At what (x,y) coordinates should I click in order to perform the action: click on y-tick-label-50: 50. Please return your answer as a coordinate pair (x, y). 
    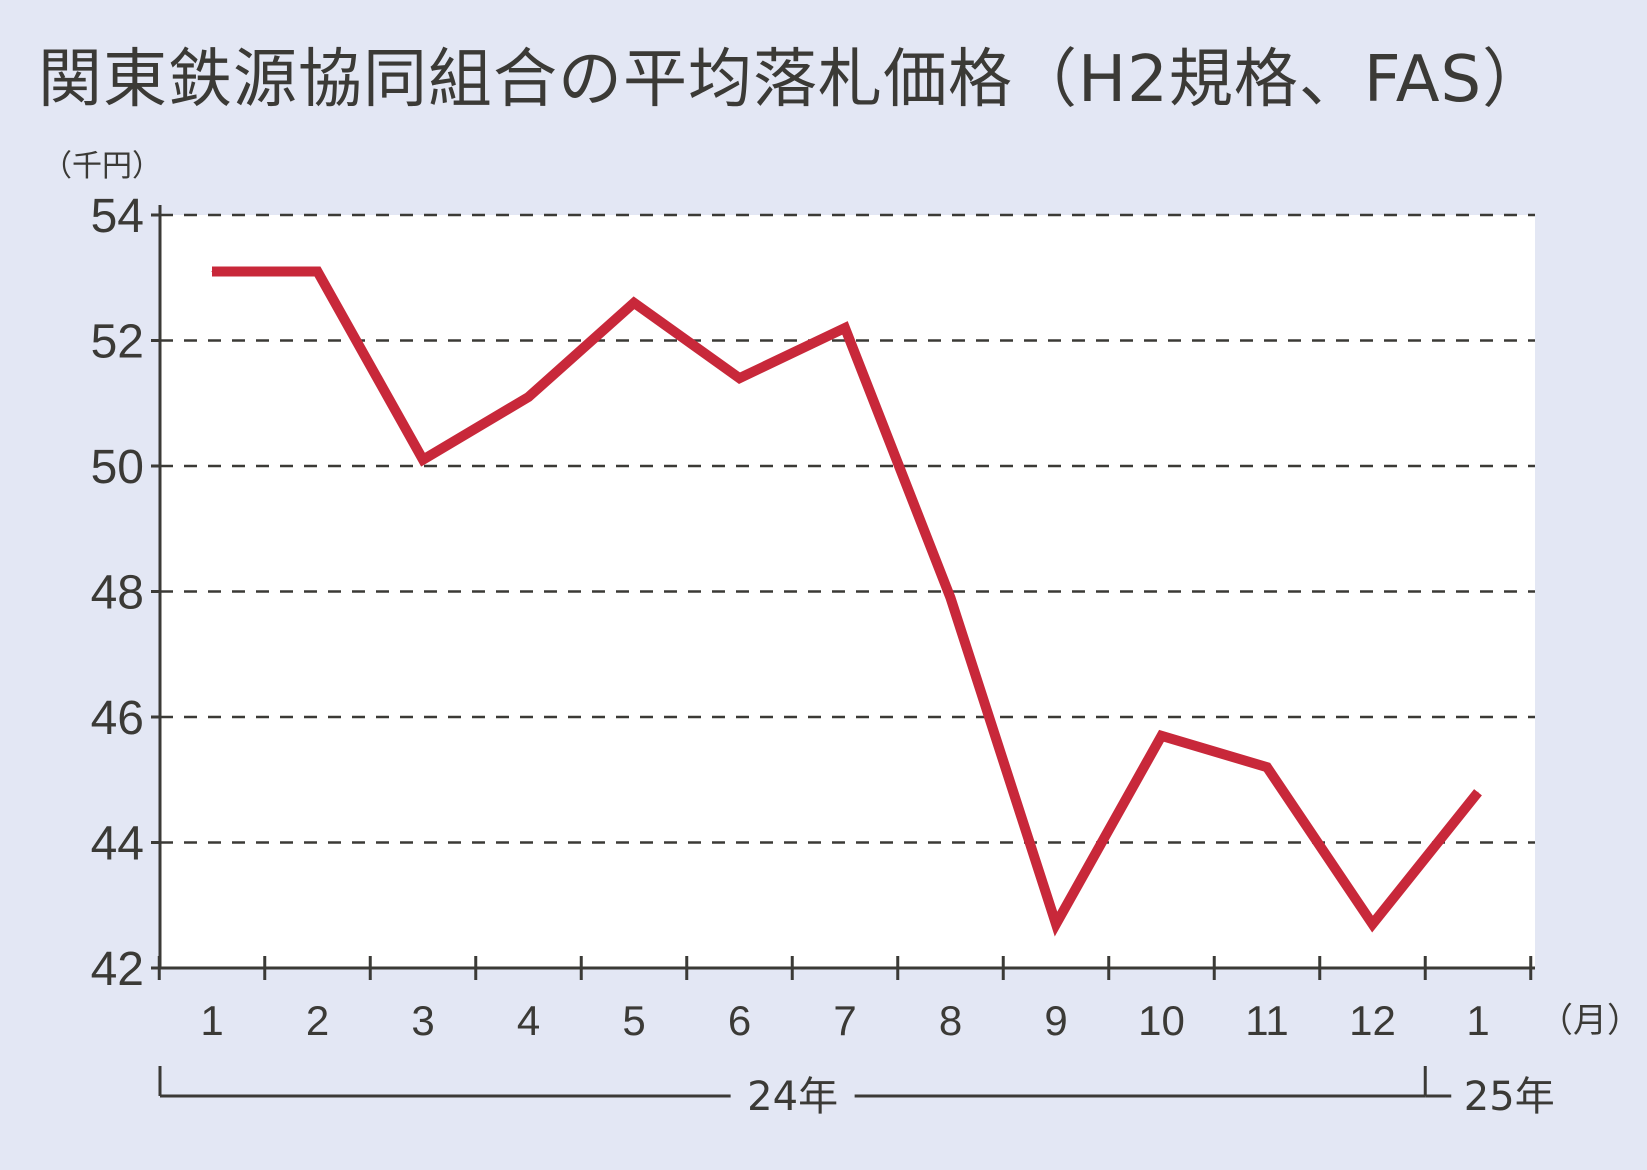
    Looking at the image, I should click on (117, 467).